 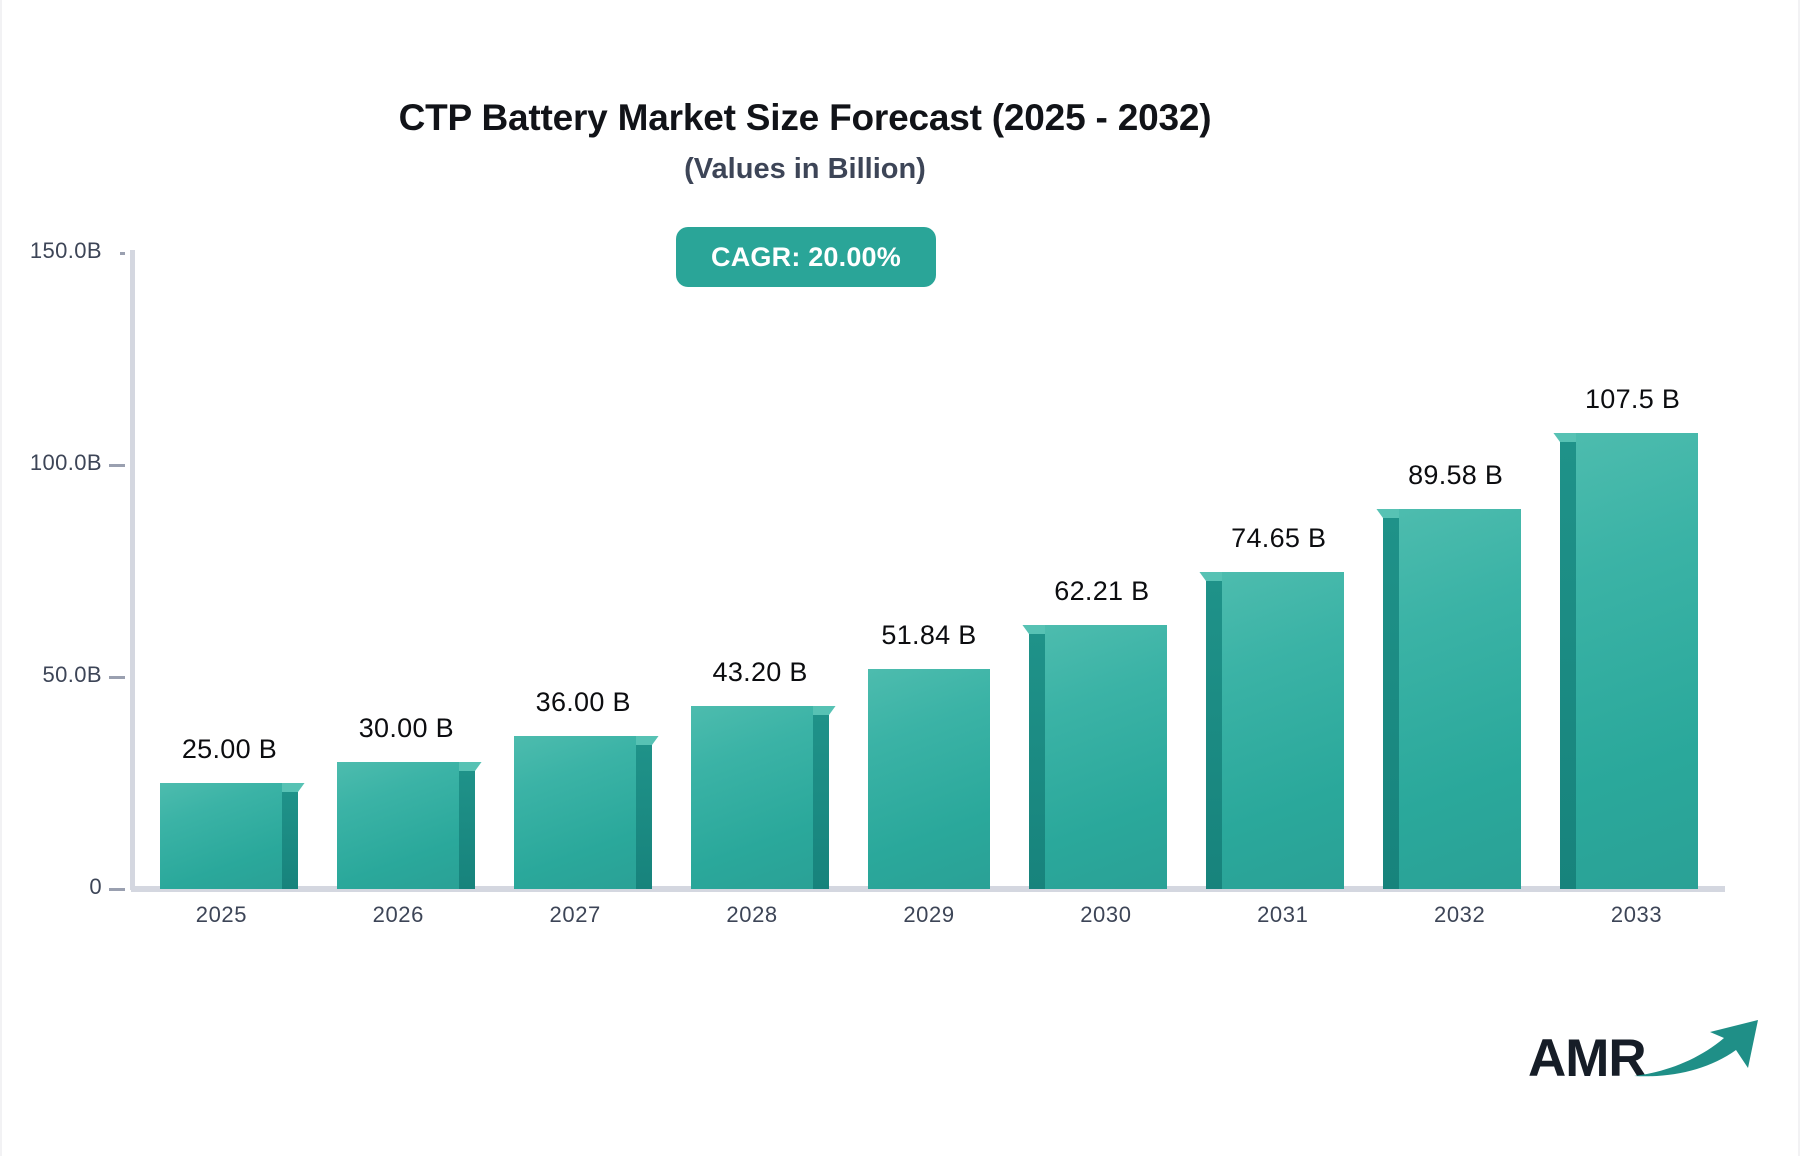 What do you see at coordinates (406, 727) in the screenshot?
I see `bar-value-label: 30.00 B` at bounding box center [406, 727].